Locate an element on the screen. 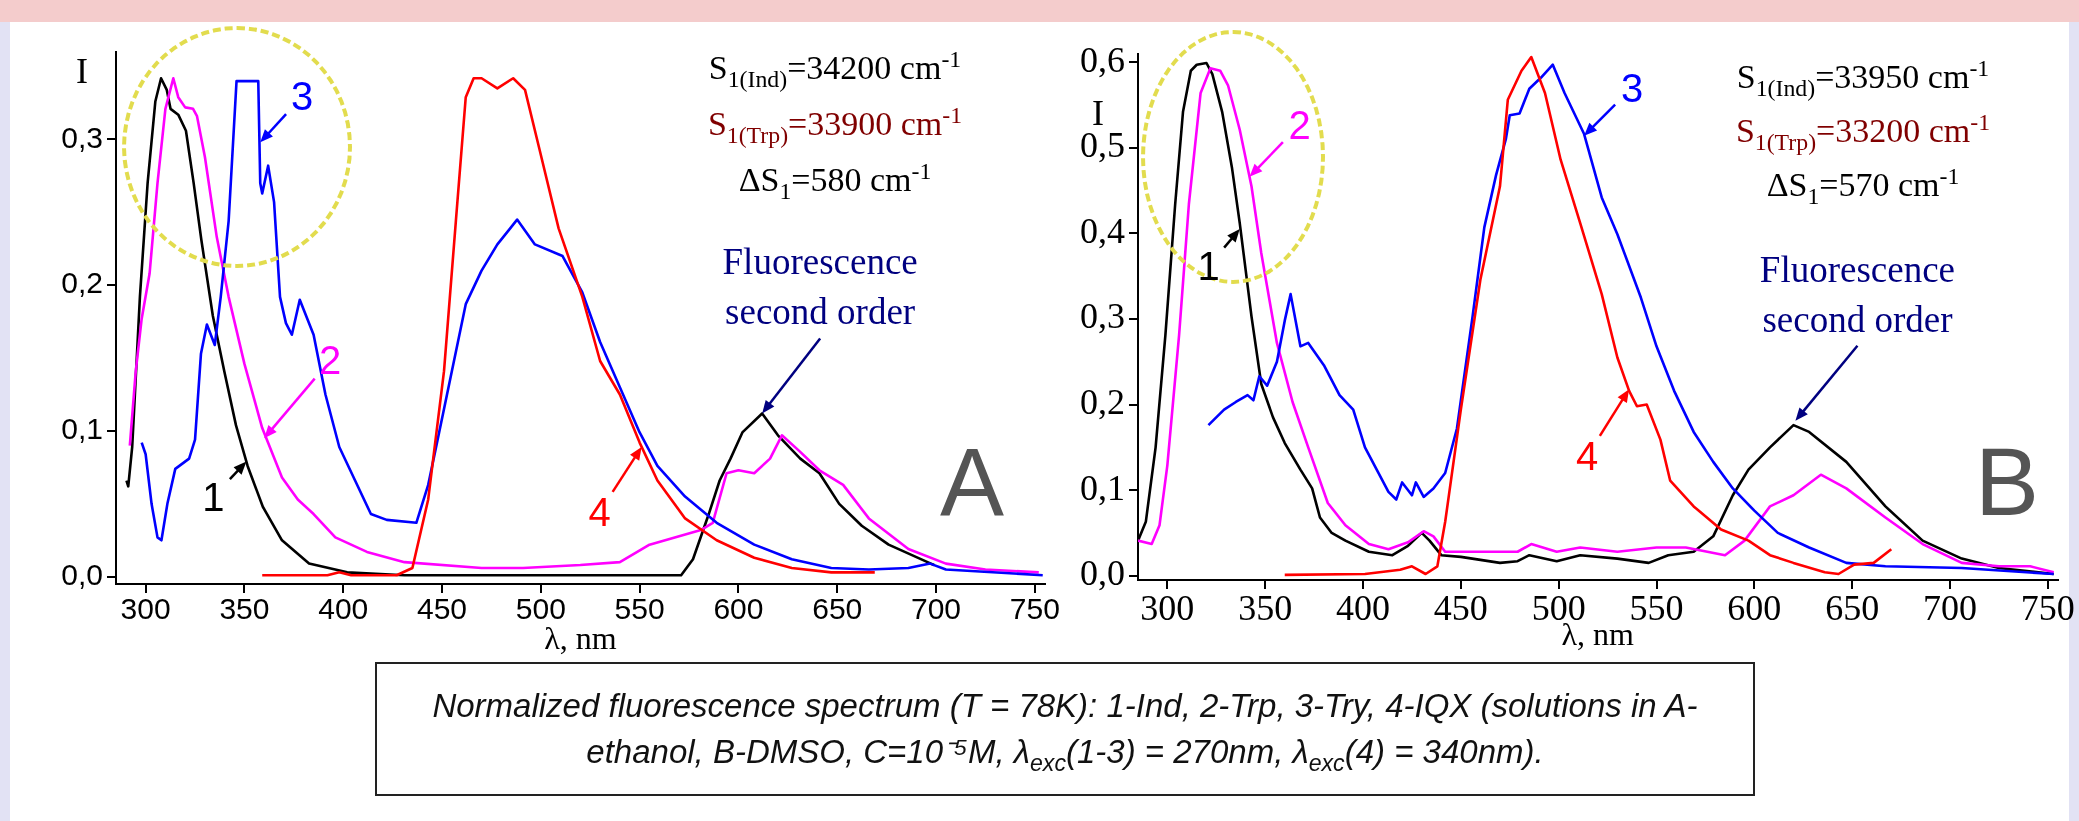 The width and height of the screenshot is (2079, 821). annotation: B is located at coordinates (2007, 481).